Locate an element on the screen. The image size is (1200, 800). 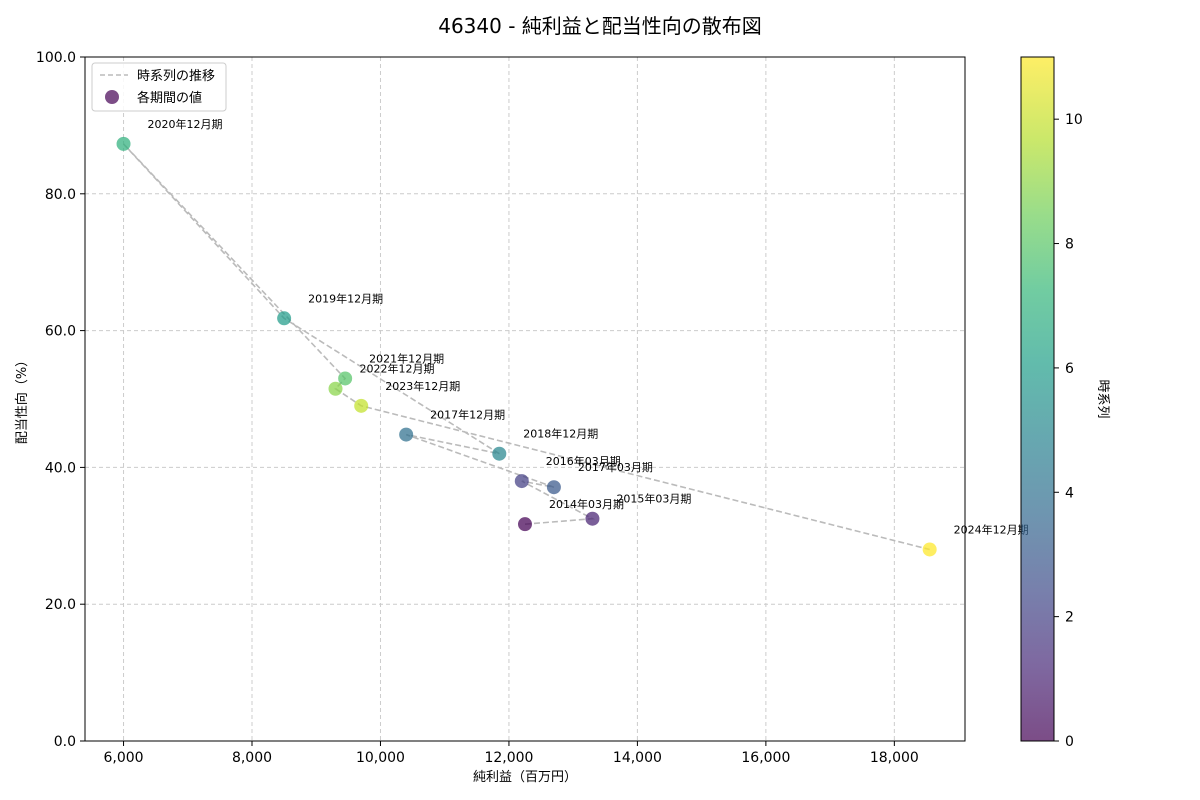
y-tick-label: 0.0 is located at coordinates (65, 742).